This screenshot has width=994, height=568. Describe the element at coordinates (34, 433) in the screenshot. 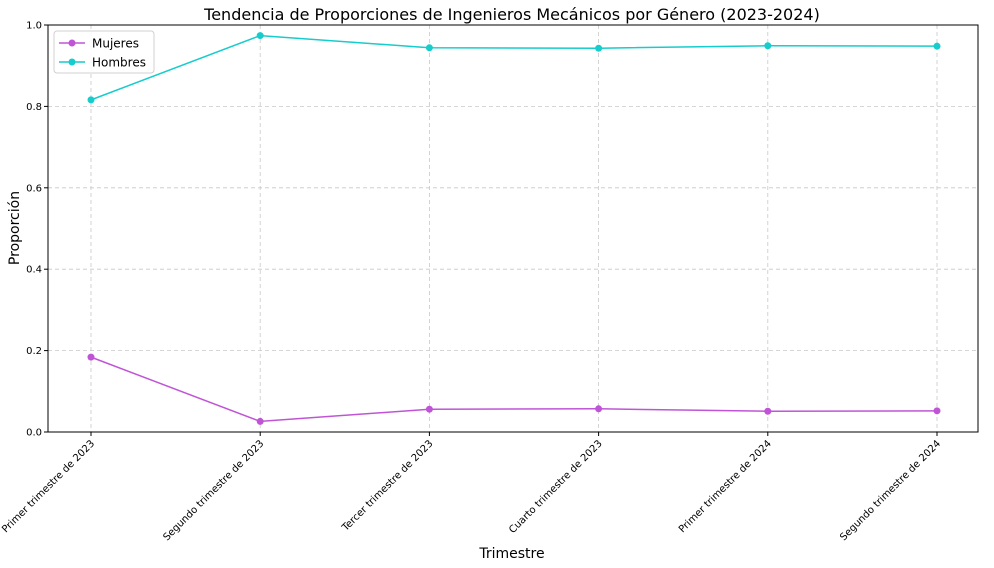

I see `y-tick-label: 0.0` at that location.